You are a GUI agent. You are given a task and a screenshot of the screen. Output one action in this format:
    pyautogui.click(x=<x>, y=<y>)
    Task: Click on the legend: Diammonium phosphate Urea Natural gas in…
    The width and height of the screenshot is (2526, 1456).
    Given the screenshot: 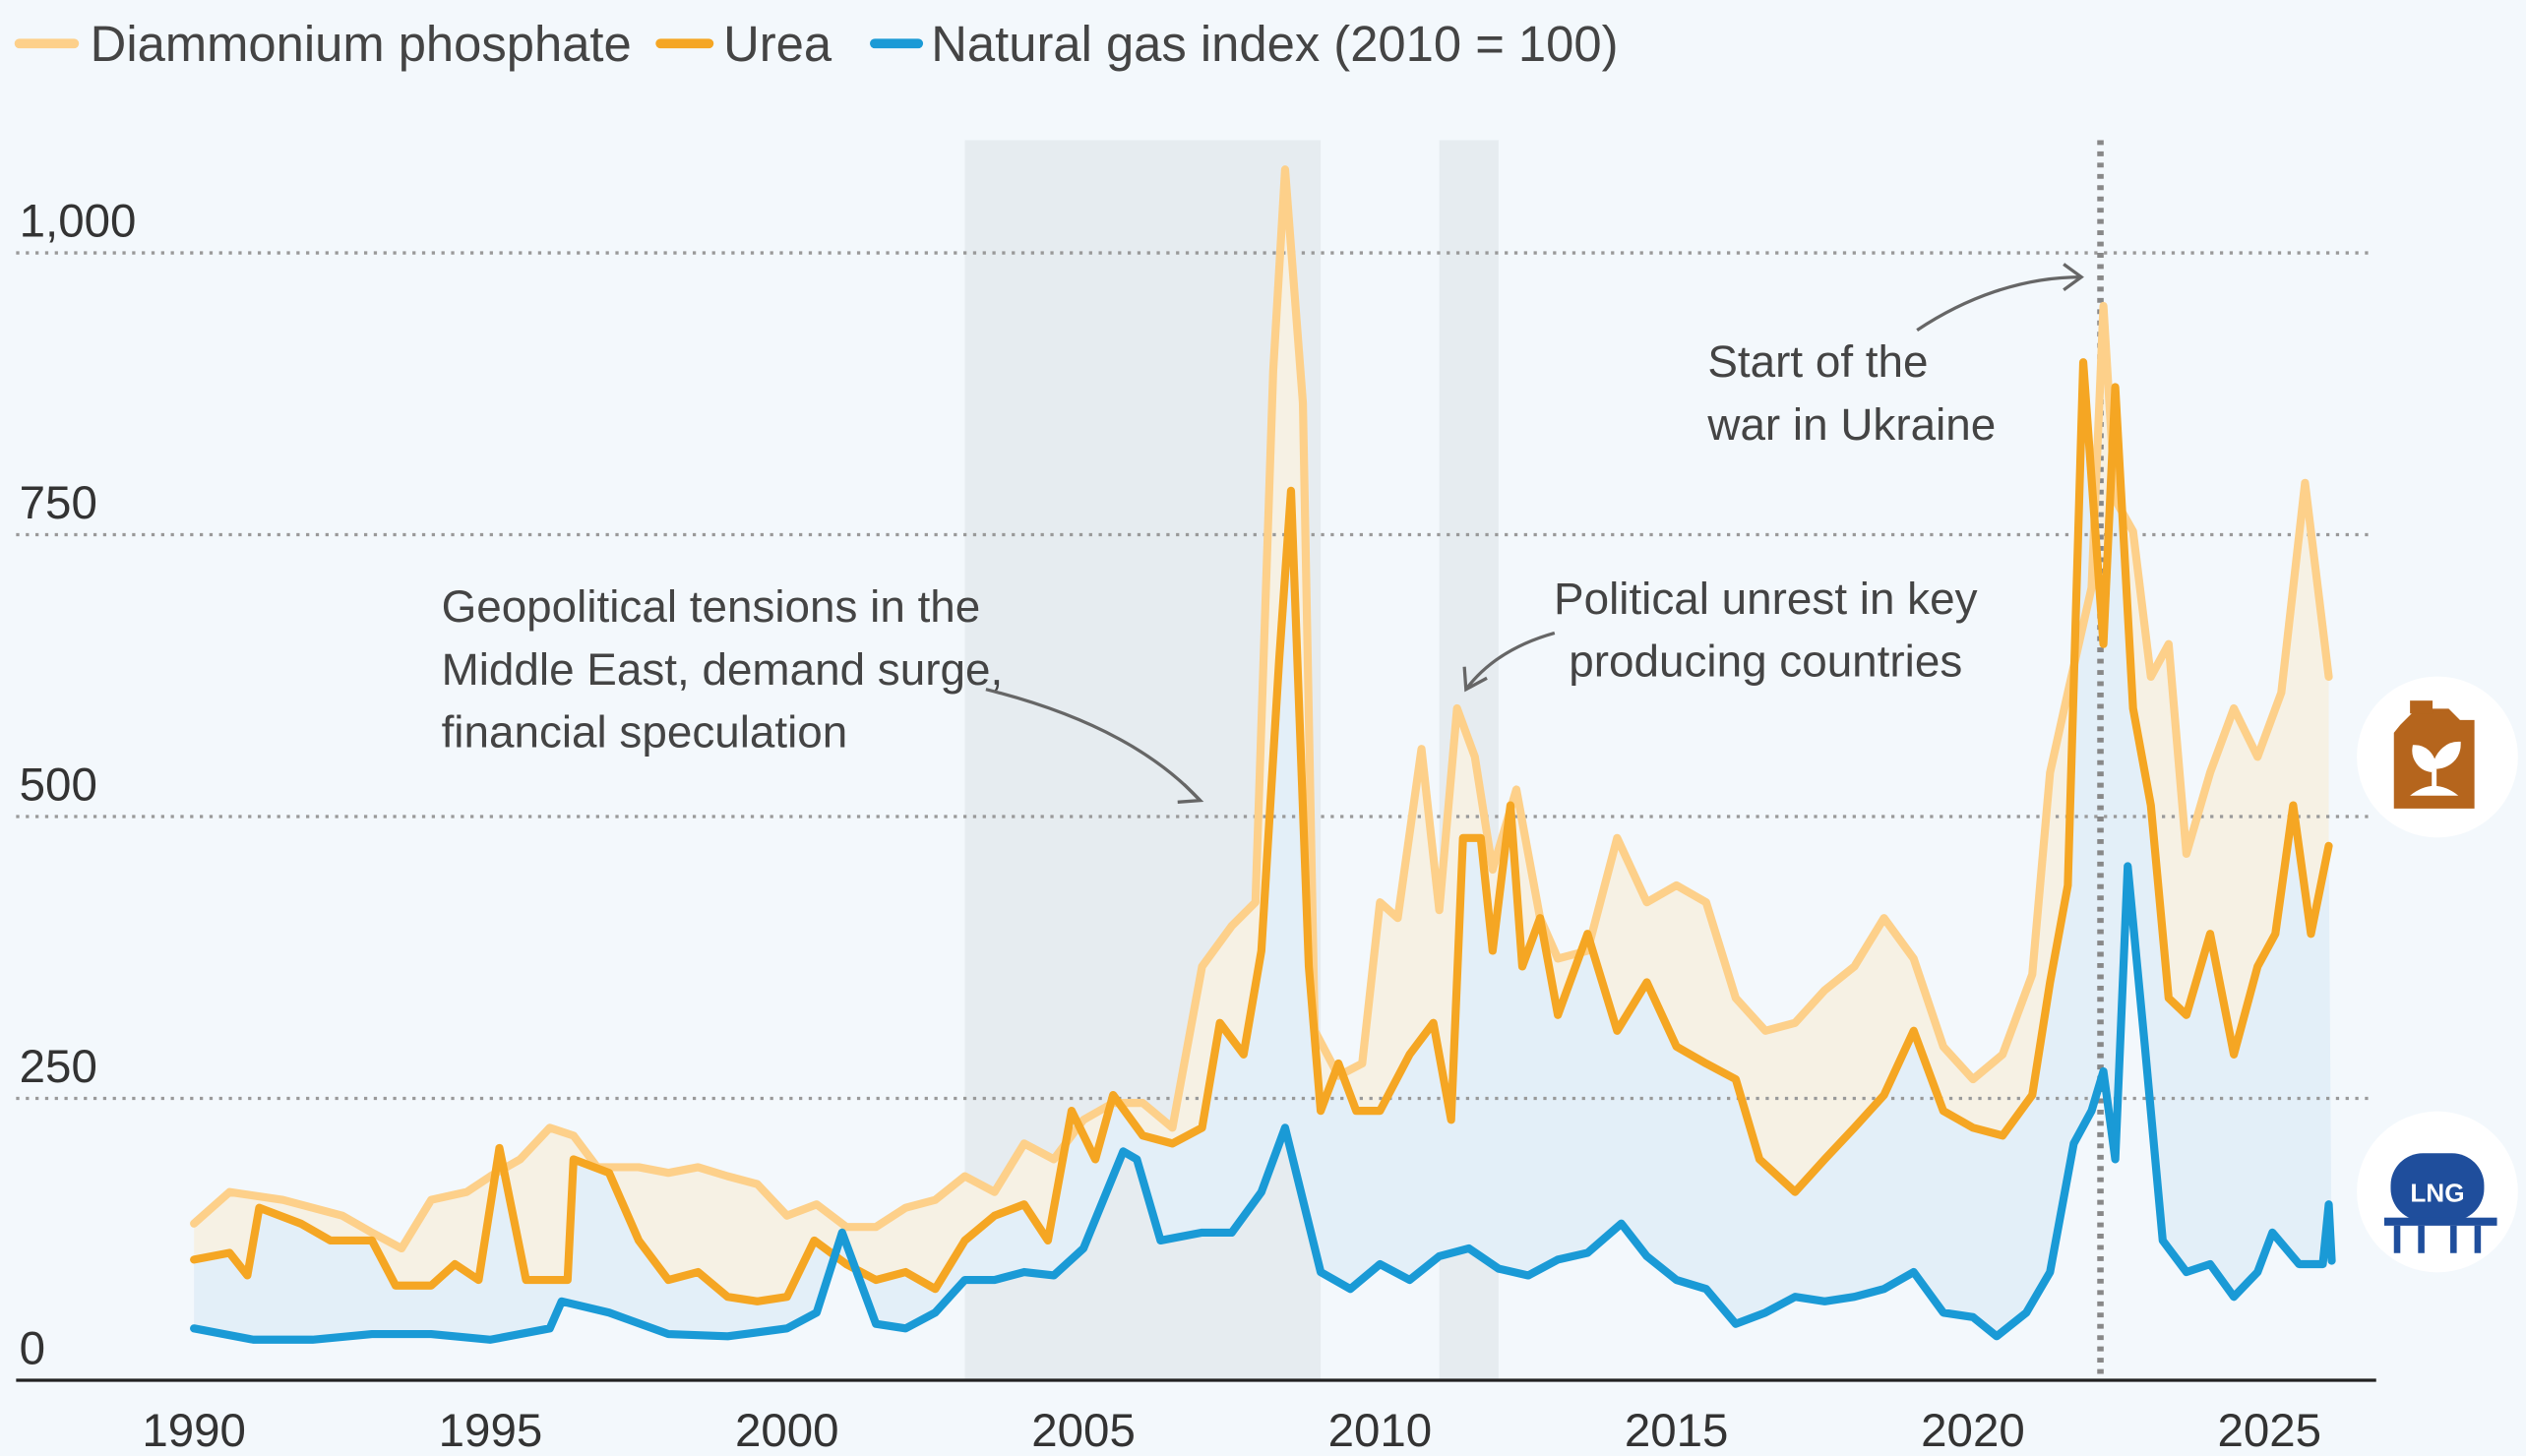 What is the action you would take?
    pyautogui.click(x=817, y=44)
    